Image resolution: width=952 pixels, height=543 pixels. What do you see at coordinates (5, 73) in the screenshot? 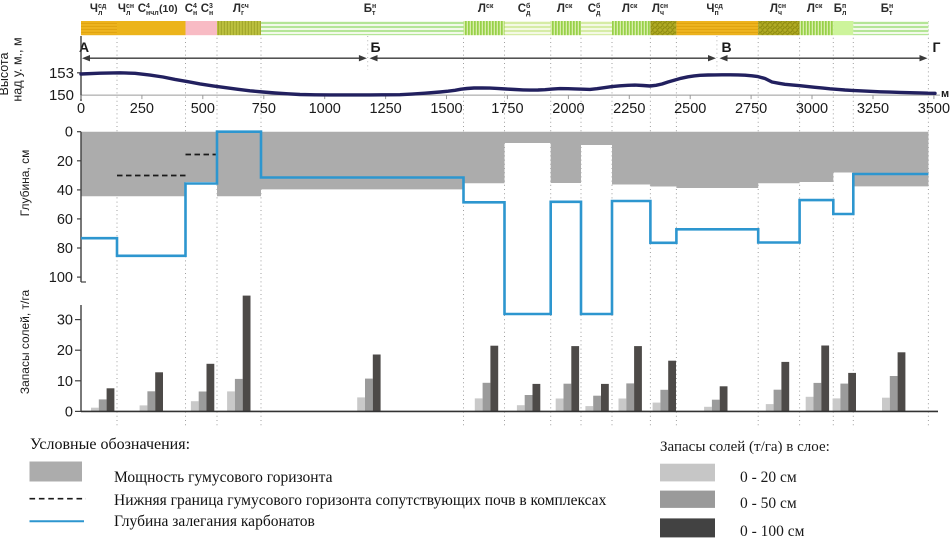
I see `svg-text: Высота` at bounding box center [5, 73].